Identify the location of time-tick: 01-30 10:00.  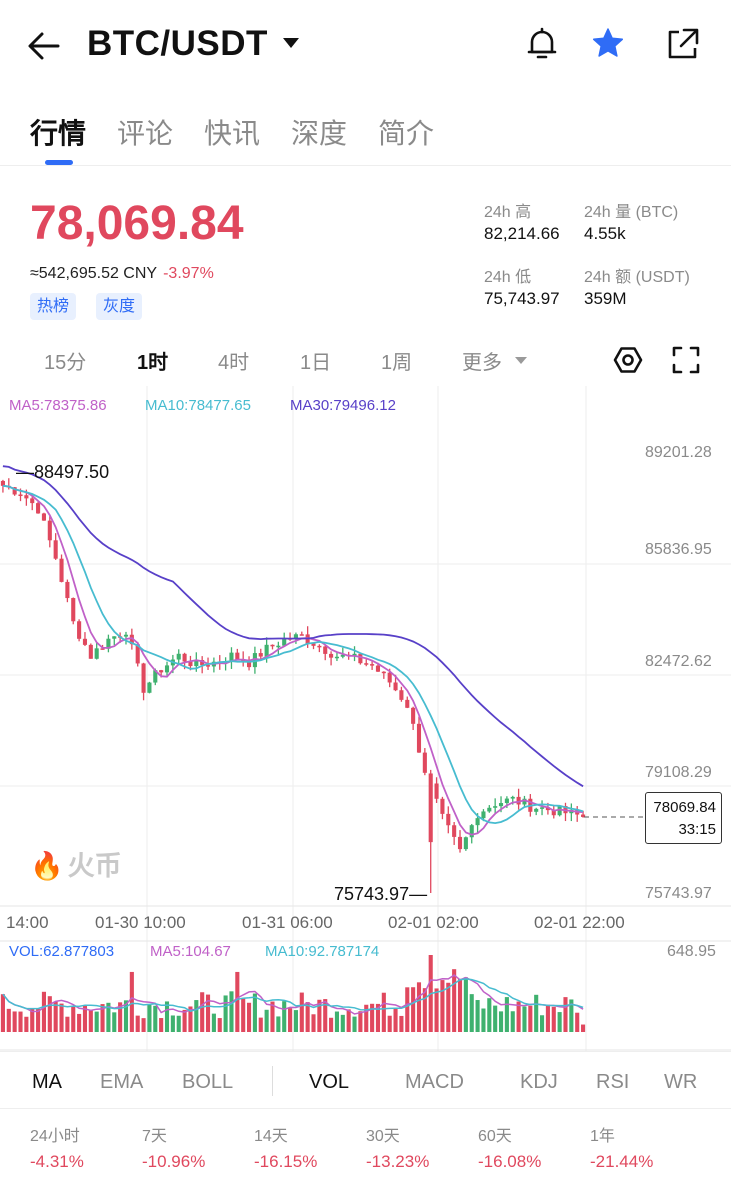
(140, 922).